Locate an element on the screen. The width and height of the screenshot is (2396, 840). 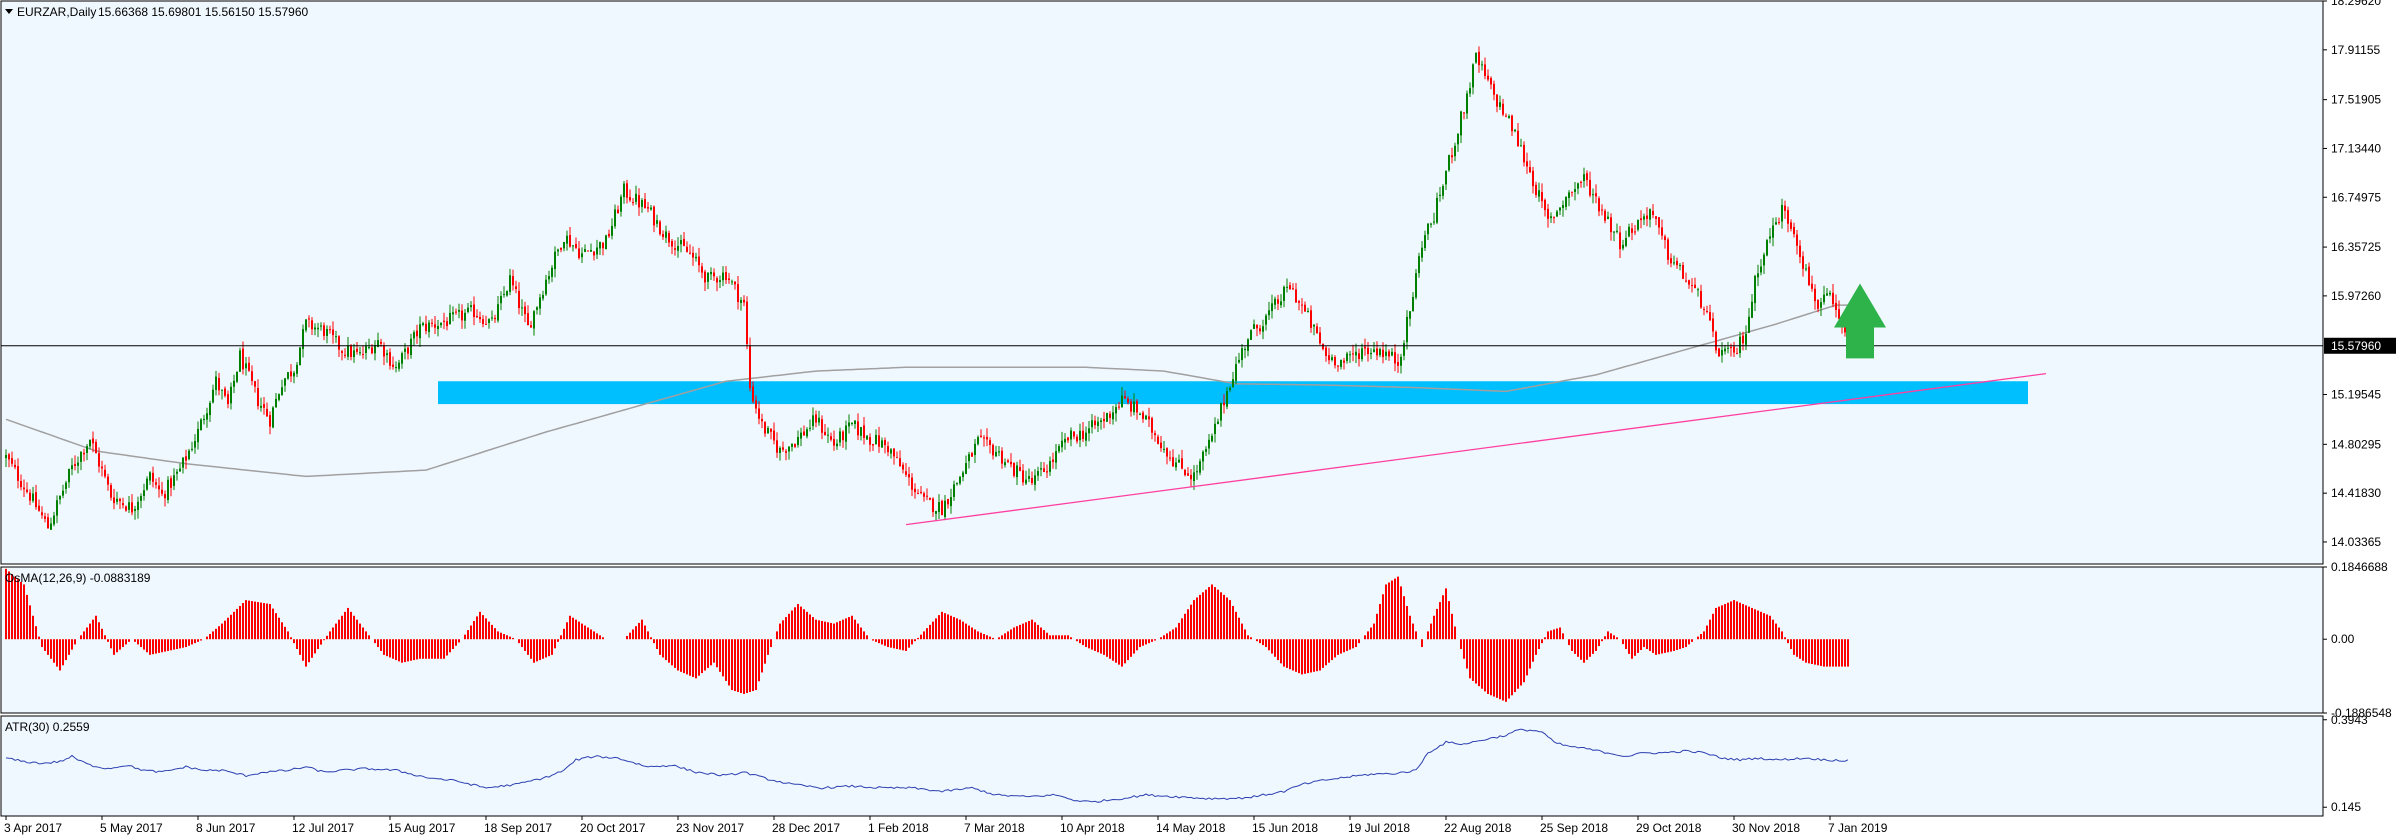
trendline is located at coordinates (1476, 449).